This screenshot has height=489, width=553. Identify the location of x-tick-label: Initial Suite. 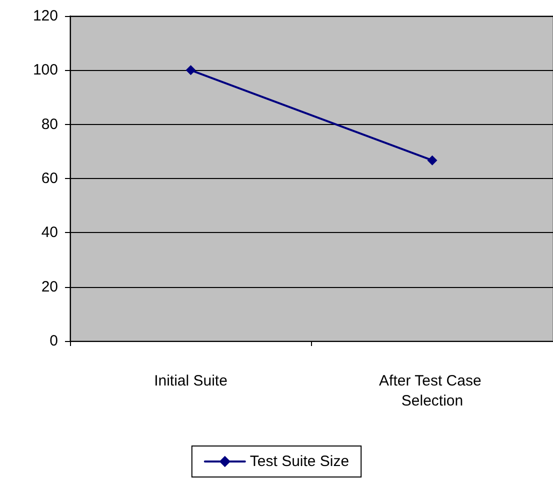
(191, 381).